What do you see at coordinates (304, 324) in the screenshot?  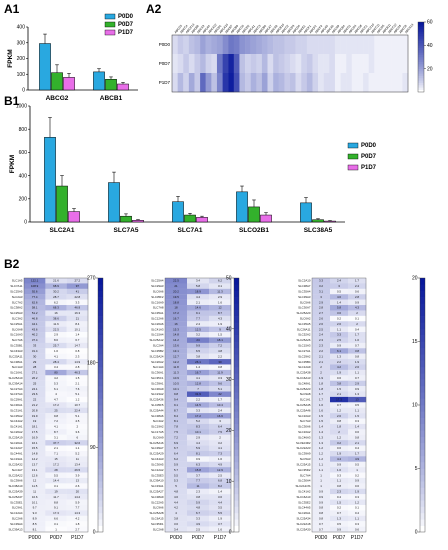 I see `row-label: SLC35A5` at bounding box center [304, 324].